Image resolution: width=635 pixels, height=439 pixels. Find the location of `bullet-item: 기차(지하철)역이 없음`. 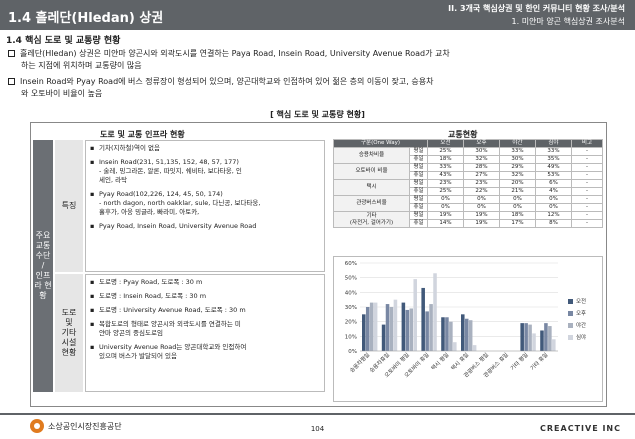

bullet-item: 기차(지하철)역이 없음 is located at coordinates (205, 148).